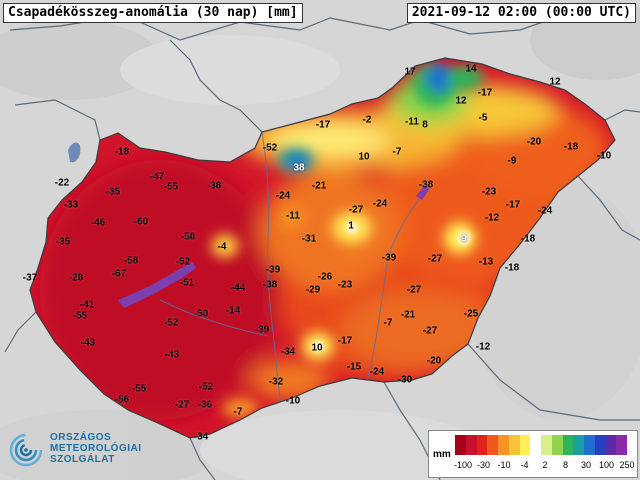  Describe the element at coordinates (408, 315) in the screenshot. I see `station-value: -21` at that location.